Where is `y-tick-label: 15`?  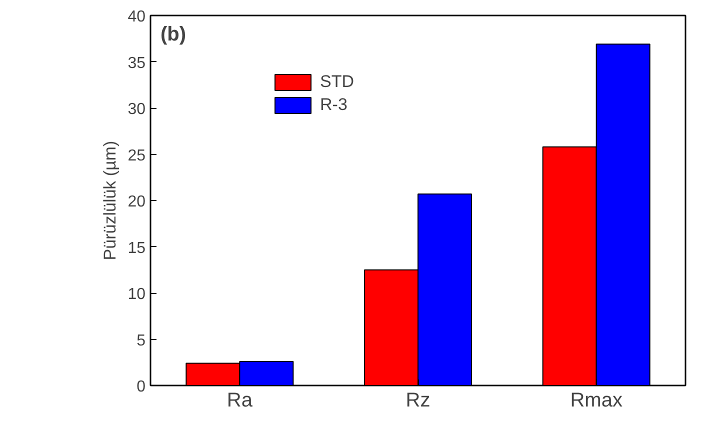 y-tick-label: 15 is located at coordinates (137, 248).